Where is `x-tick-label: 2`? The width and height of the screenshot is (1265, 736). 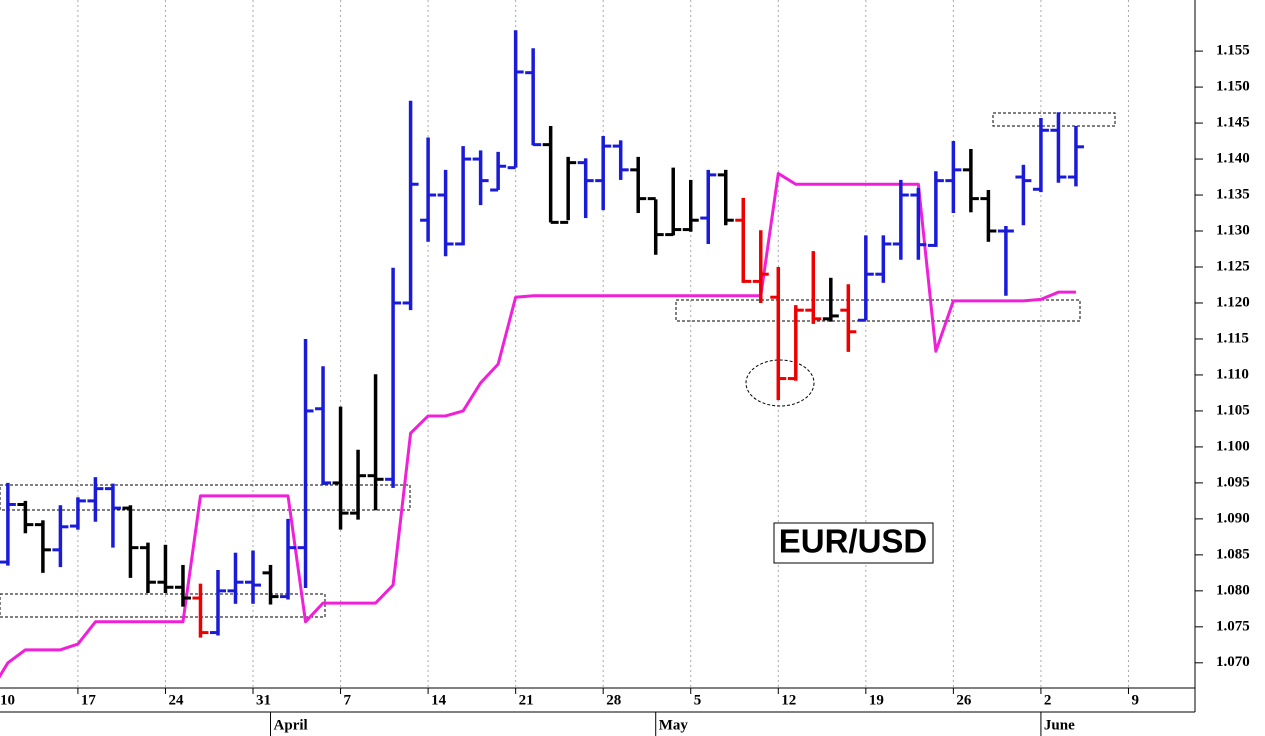 x-tick-label: 2 is located at coordinates (1048, 700).